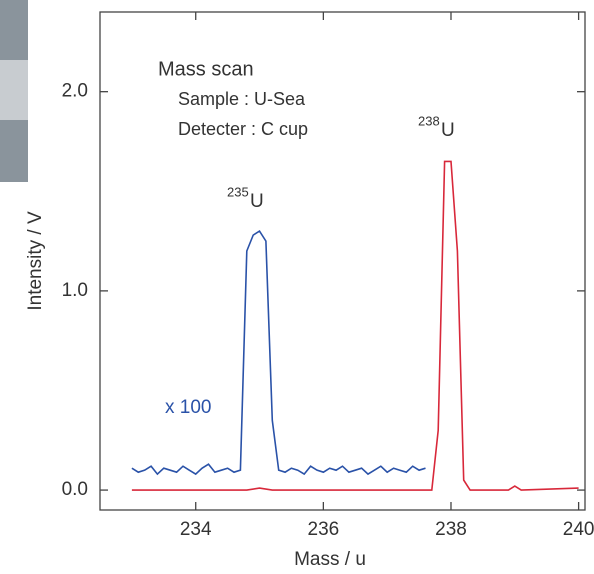 This screenshot has width=594, height=574. Describe the element at coordinates (429, 120) in the screenshot. I see `peak-mass: 238` at that location.